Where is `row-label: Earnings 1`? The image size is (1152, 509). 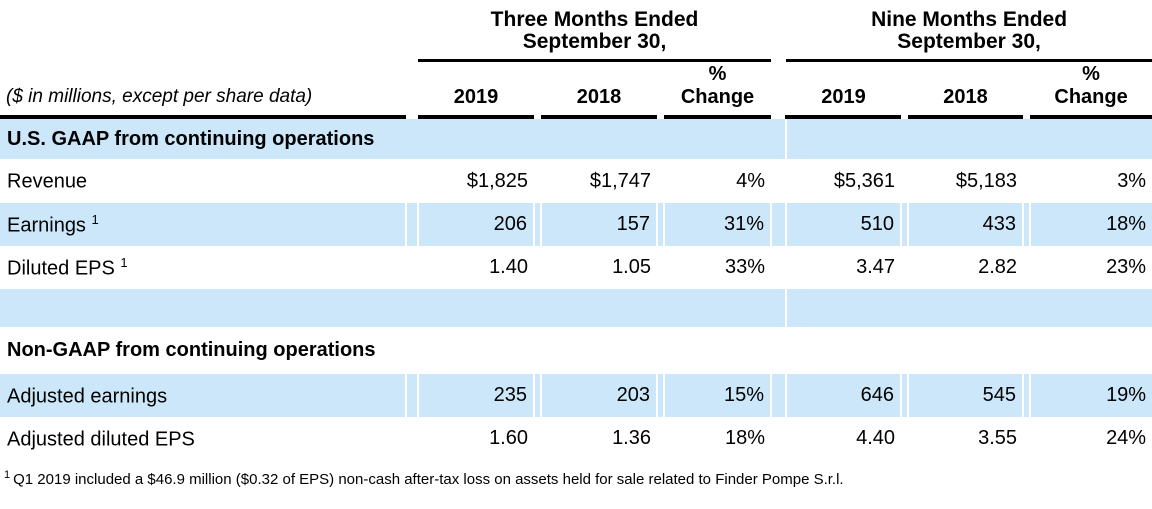
row-label: Earnings 1 is located at coordinates (203, 224).